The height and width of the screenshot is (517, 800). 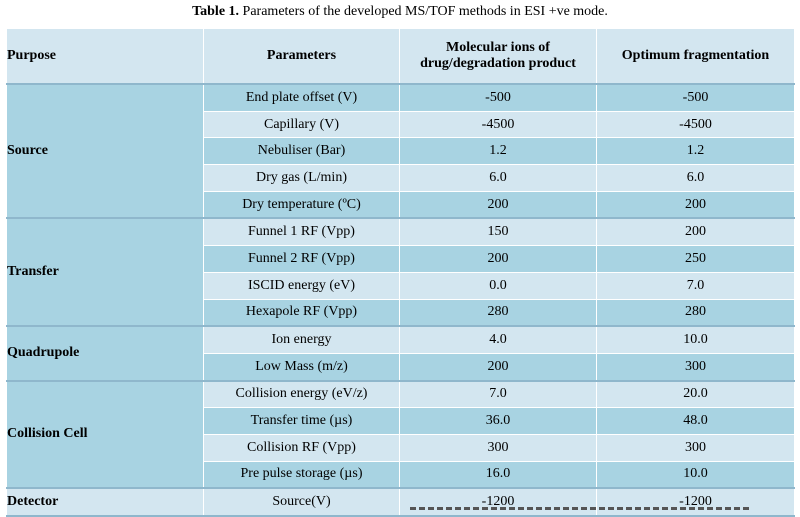 What do you see at coordinates (498, 285) in the screenshot?
I see `molecular-ions-cell: 0.0` at bounding box center [498, 285].